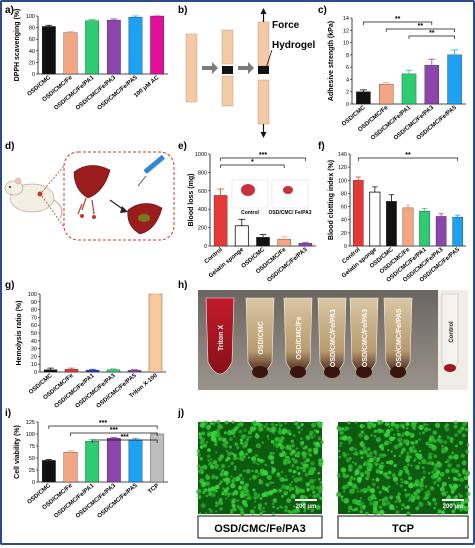  Describe the element at coordinates (263, 102) in the screenshot. I see `substrate-strip-pulled-bottom` at that location.